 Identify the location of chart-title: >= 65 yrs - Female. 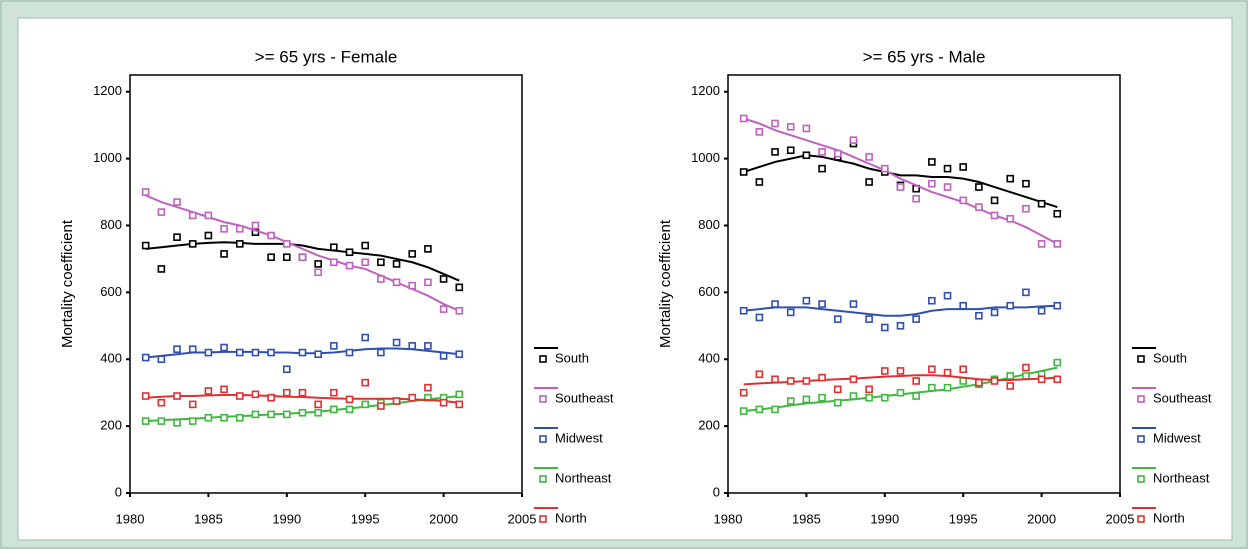
(326, 56).